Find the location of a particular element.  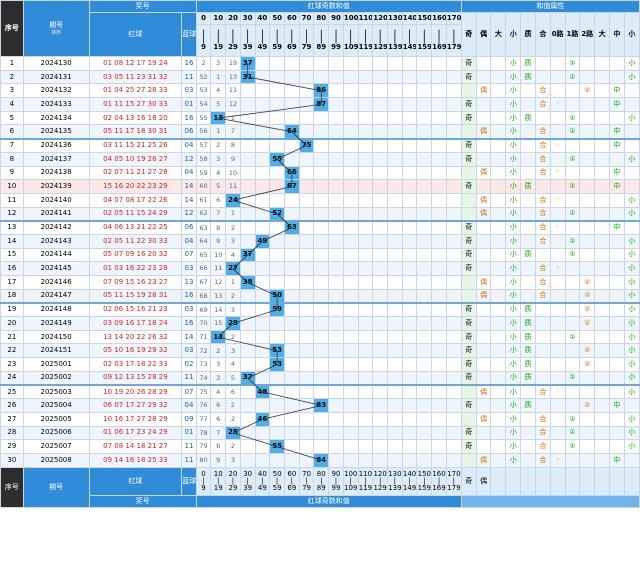

bin-header-end-13: | | 139 is located at coordinates (395, 40).